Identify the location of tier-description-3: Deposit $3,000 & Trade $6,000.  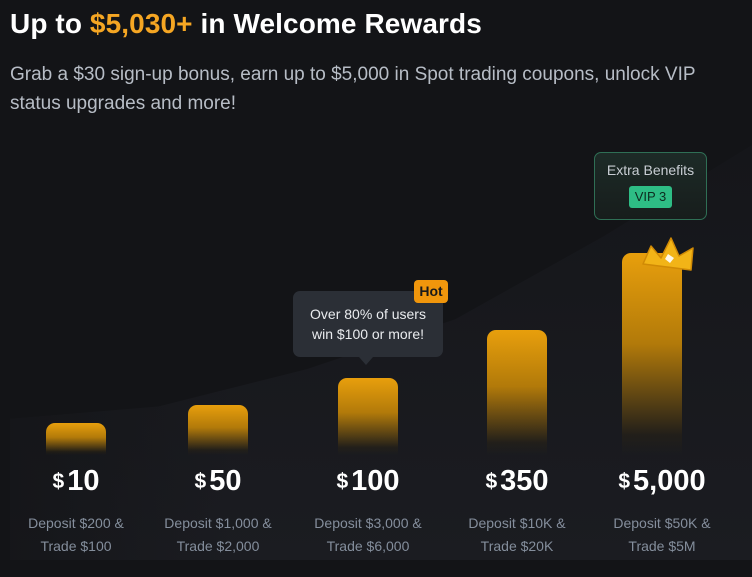
(368, 535).